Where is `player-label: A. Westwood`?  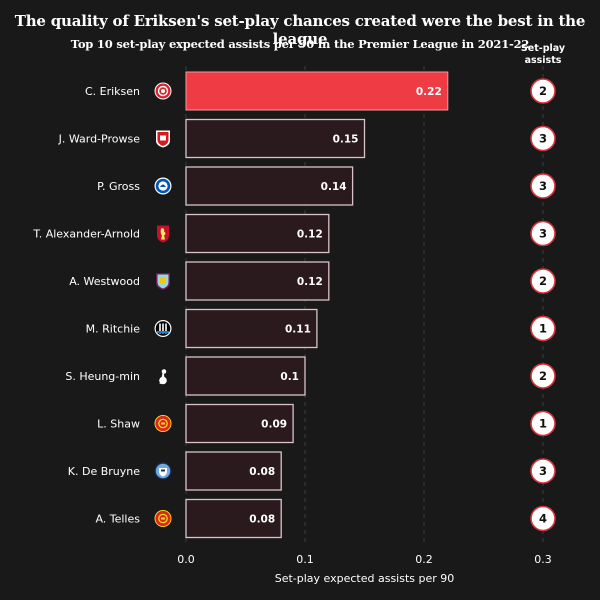
player-label: A. Westwood is located at coordinates (104, 281).